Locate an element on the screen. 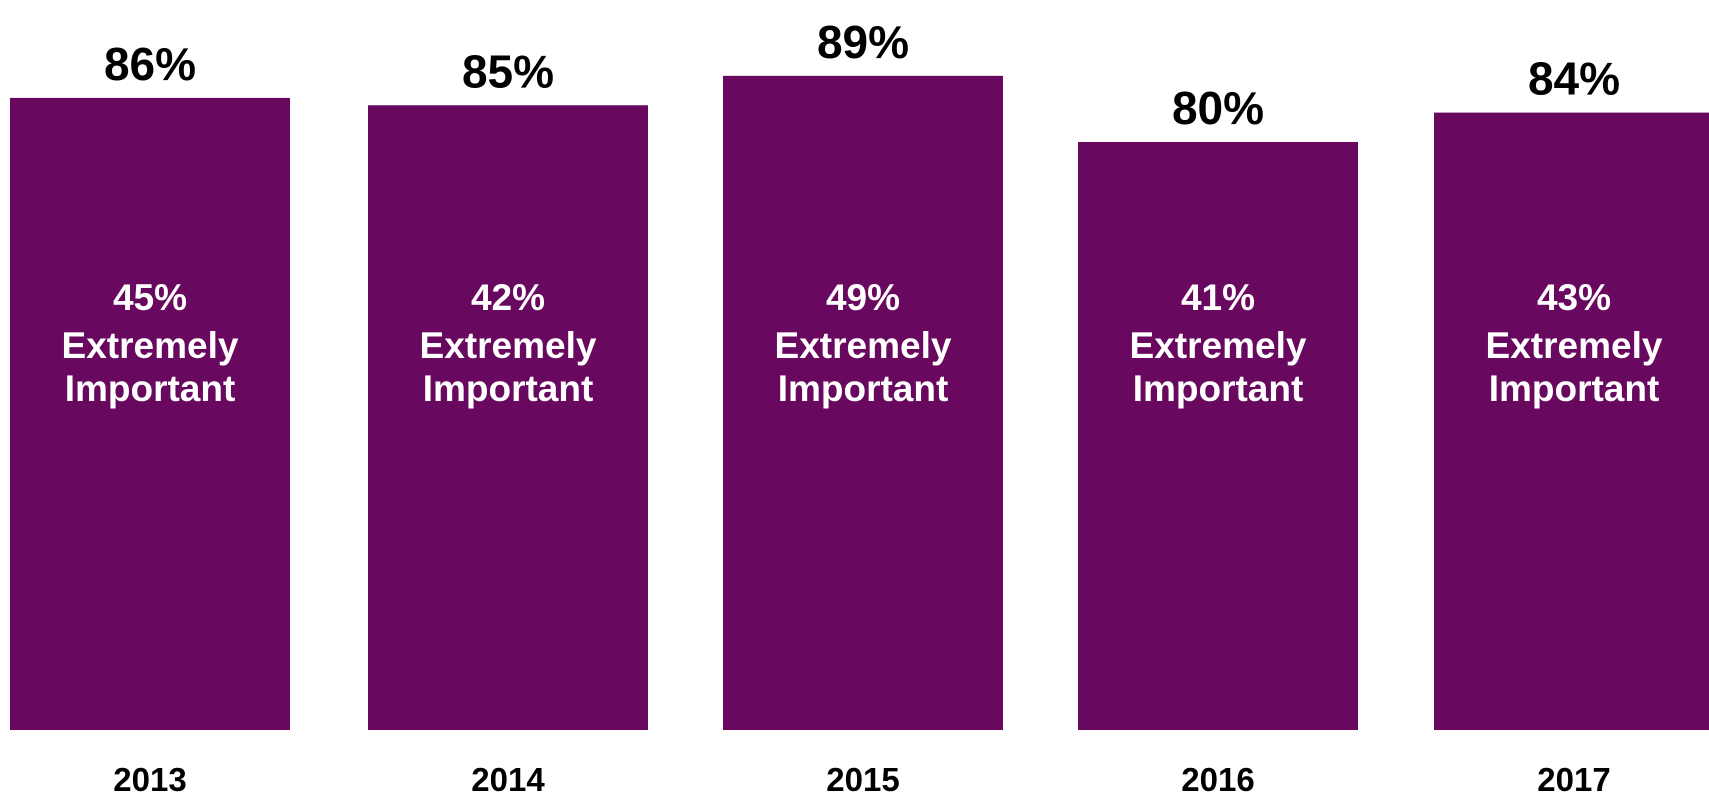 This screenshot has height=796, width=1709. inner-value-label-2013: 45% is located at coordinates (150, 297).